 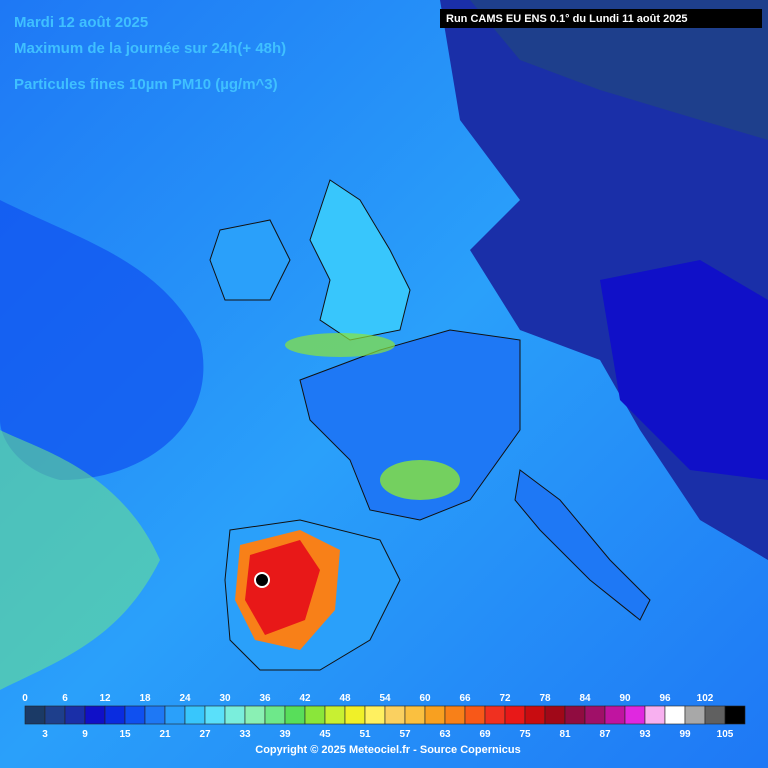 I want to click on legend-label: 96, so click(x=665, y=698).